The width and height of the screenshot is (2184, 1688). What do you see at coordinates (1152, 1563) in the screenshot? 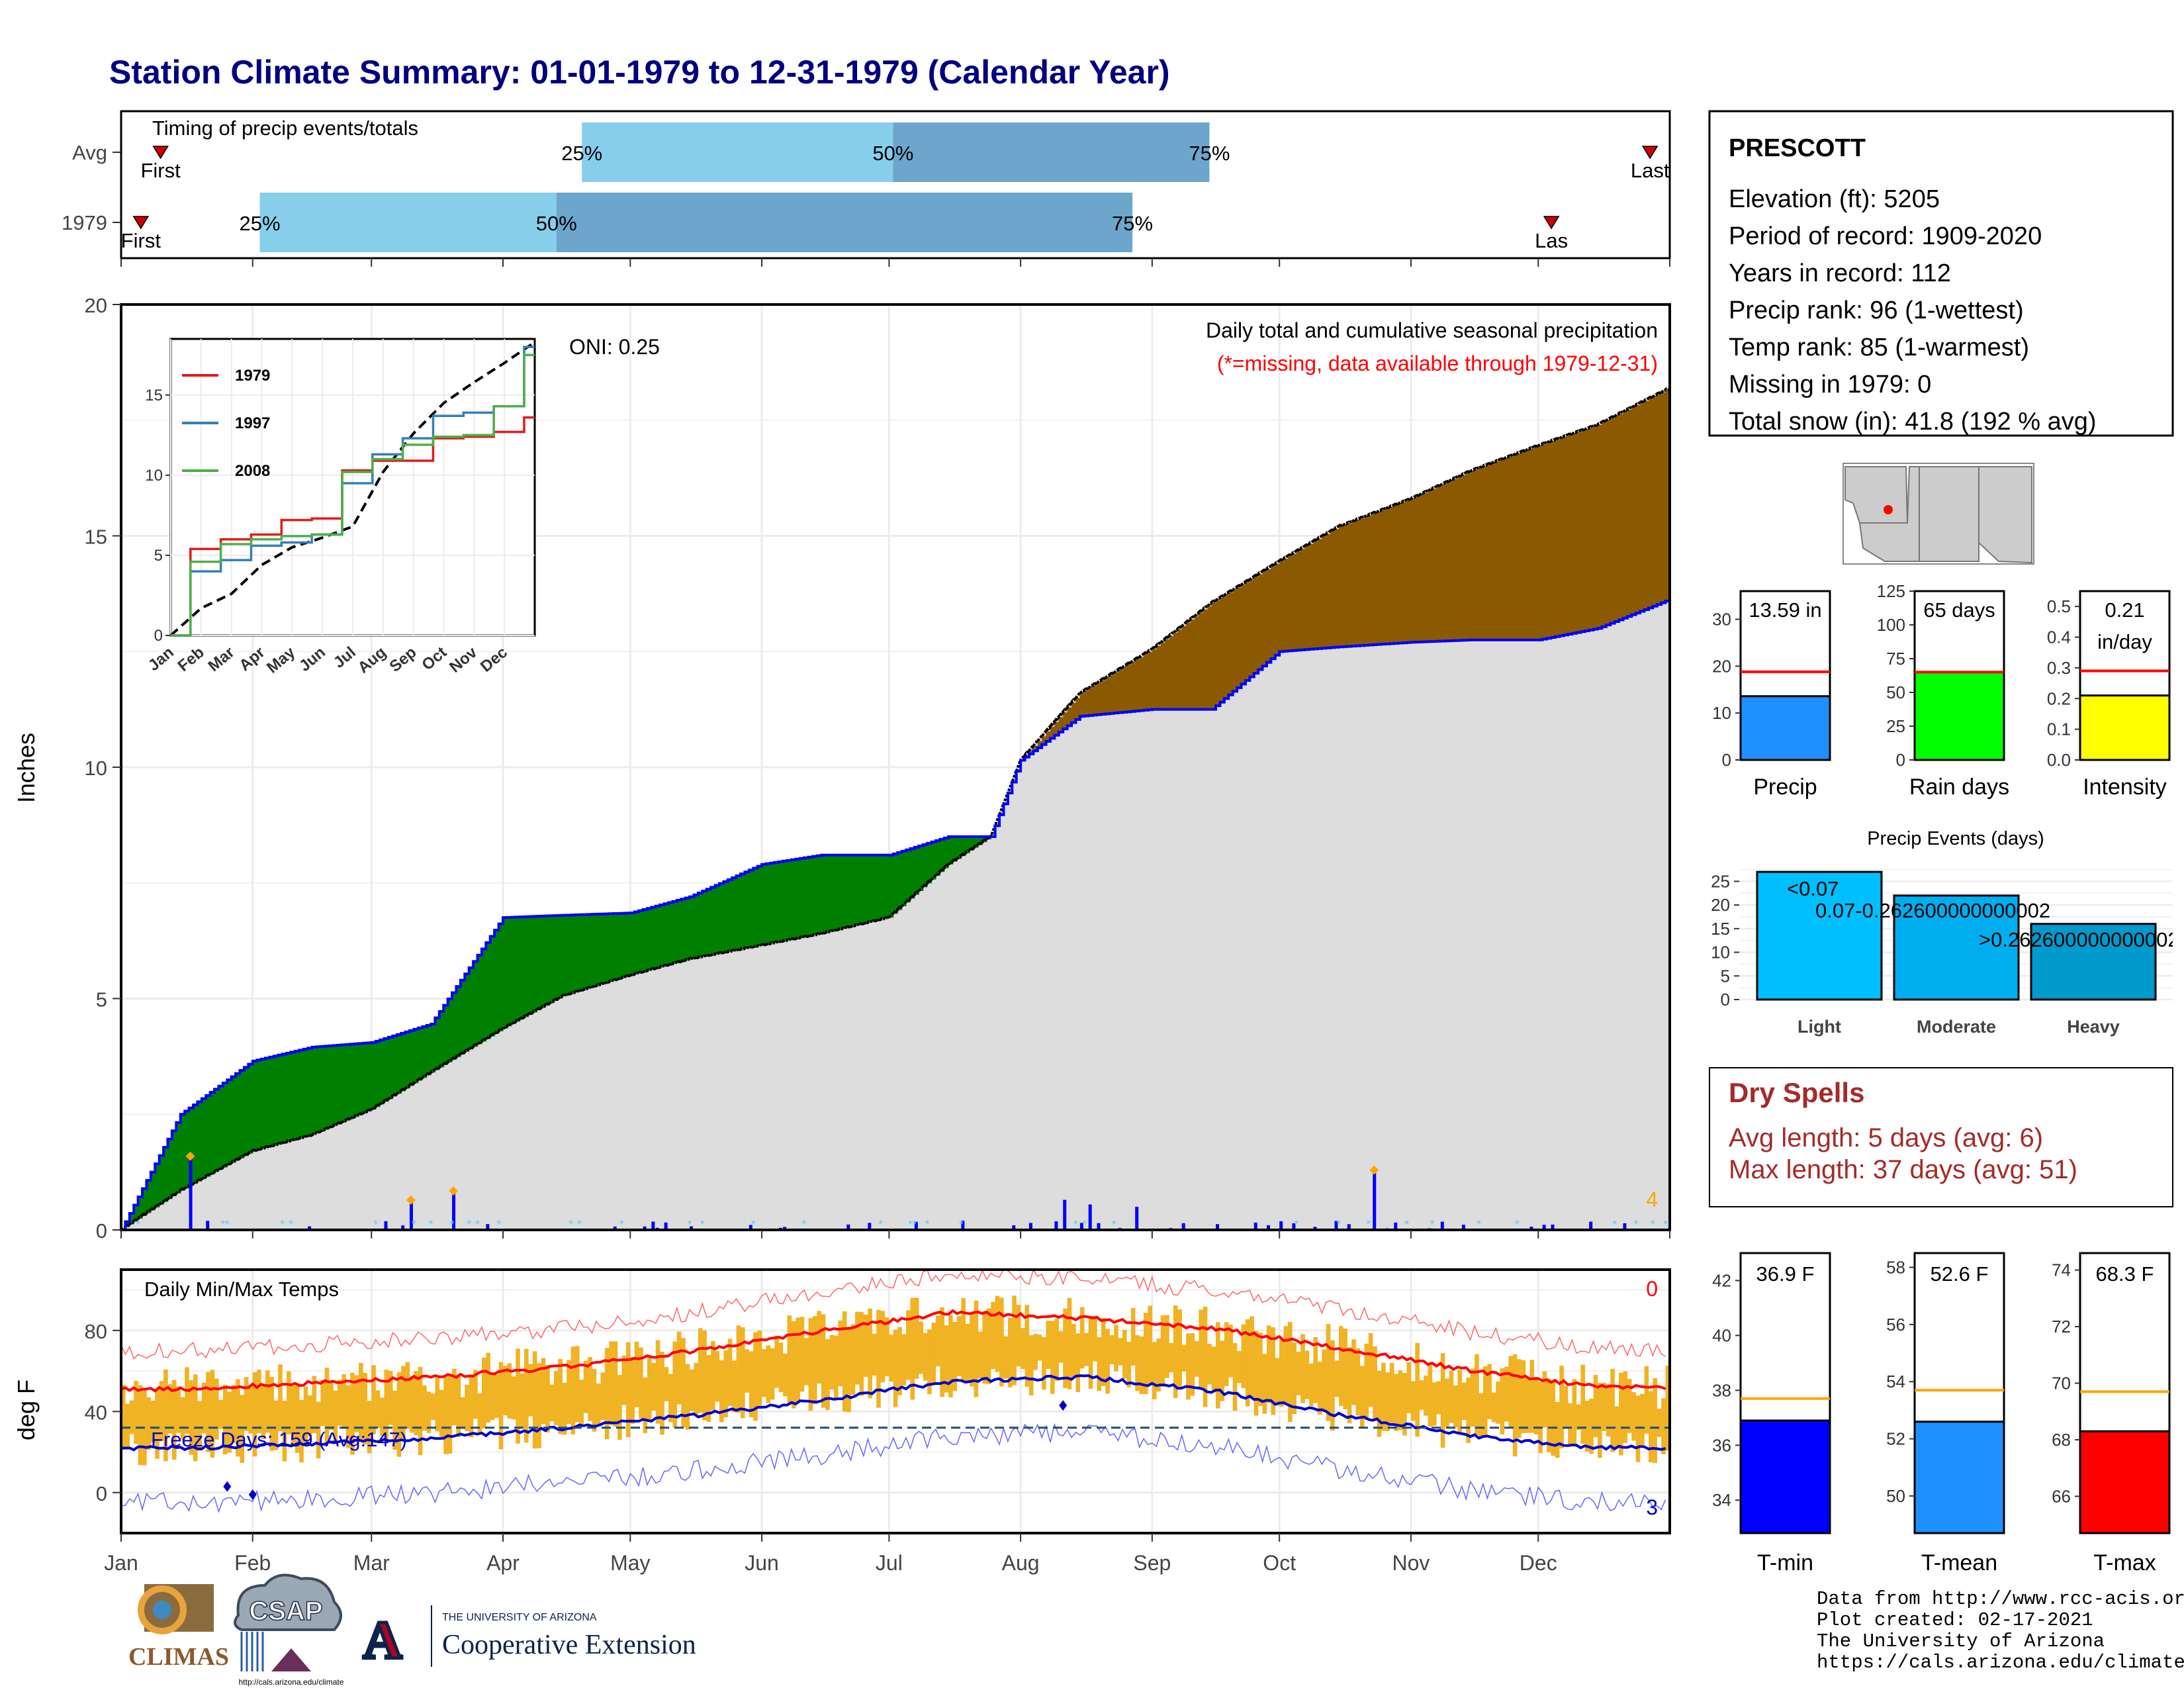
I see `month-label: Sep` at bounding box center [1152, 1563].